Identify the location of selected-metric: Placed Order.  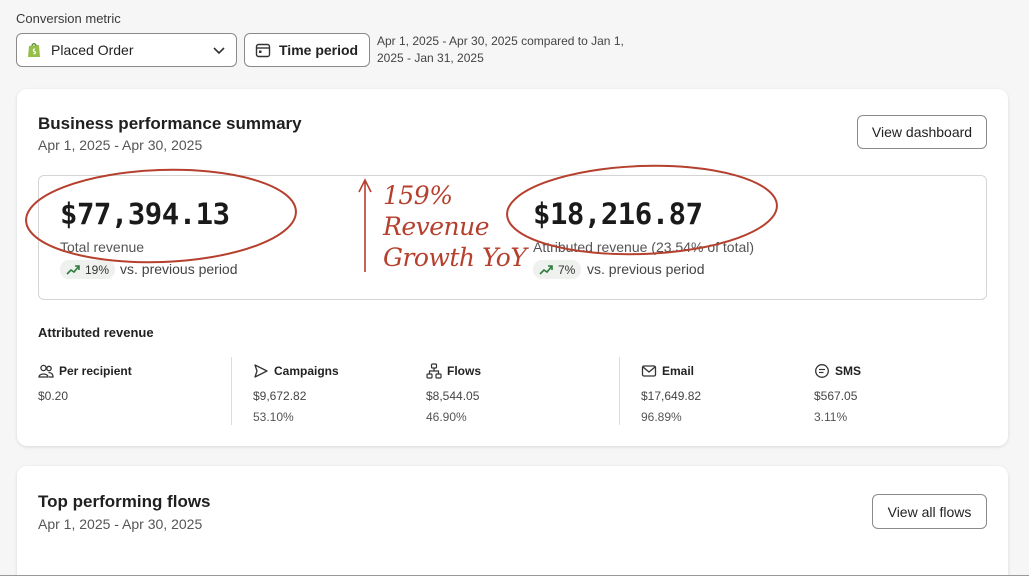
(92, 50).